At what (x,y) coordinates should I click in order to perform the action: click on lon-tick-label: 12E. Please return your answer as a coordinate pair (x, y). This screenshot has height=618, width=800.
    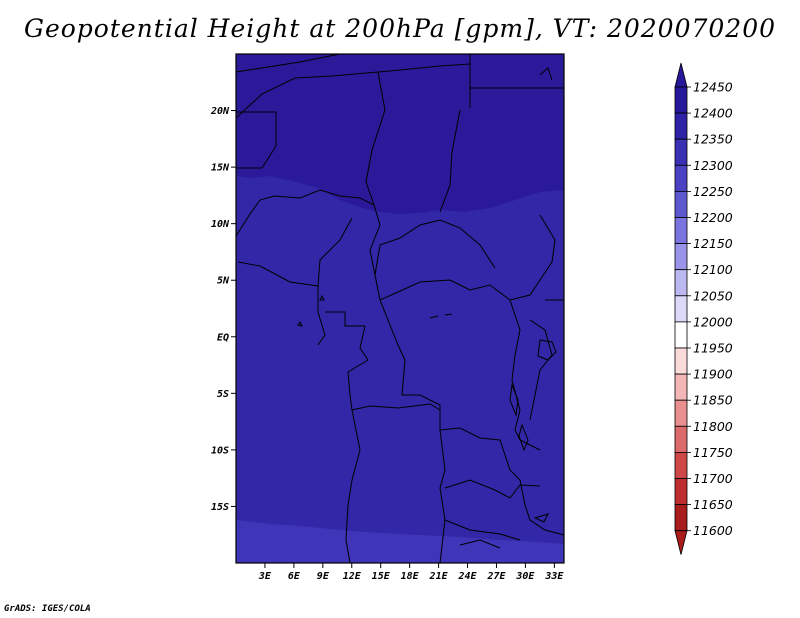
    Looking at the image, I should click on (352, 576).